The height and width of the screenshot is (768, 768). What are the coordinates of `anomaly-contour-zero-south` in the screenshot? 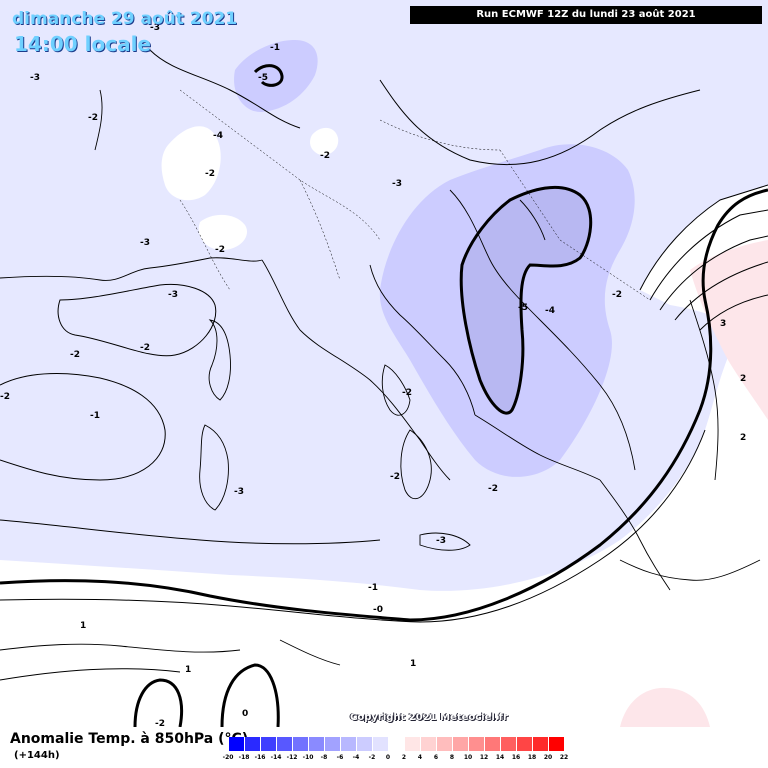 It's located at (158, 702).